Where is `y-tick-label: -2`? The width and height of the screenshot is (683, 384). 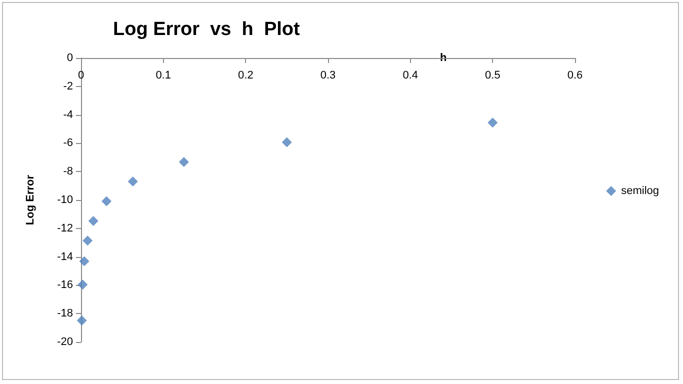
y-tick-label: -2 is located at coordinates (68, 86).